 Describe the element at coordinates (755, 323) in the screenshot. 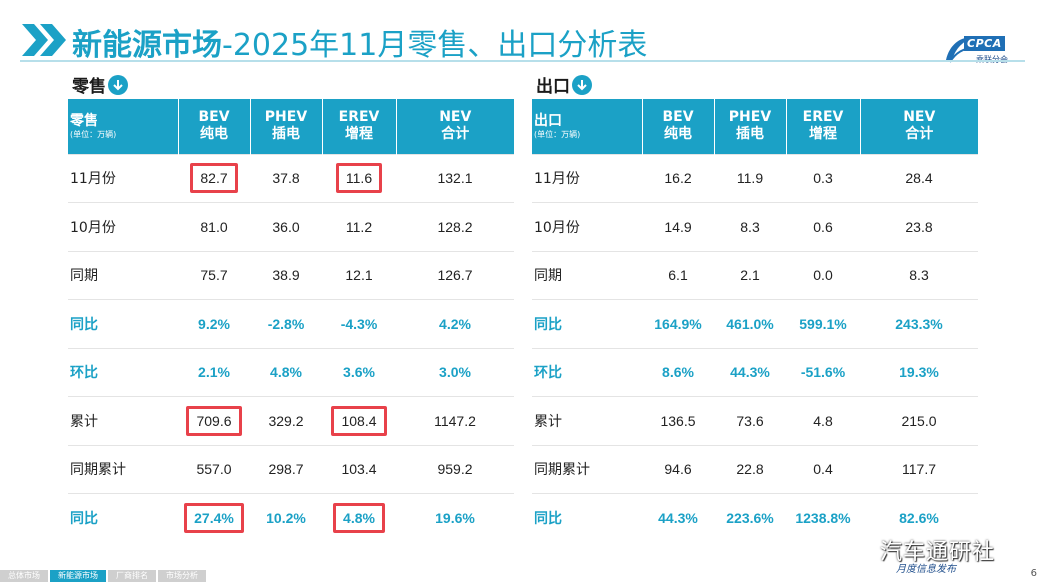

I see `table-row: 同比 164.9% 461.0% 599.1% 243.3%` at that location.